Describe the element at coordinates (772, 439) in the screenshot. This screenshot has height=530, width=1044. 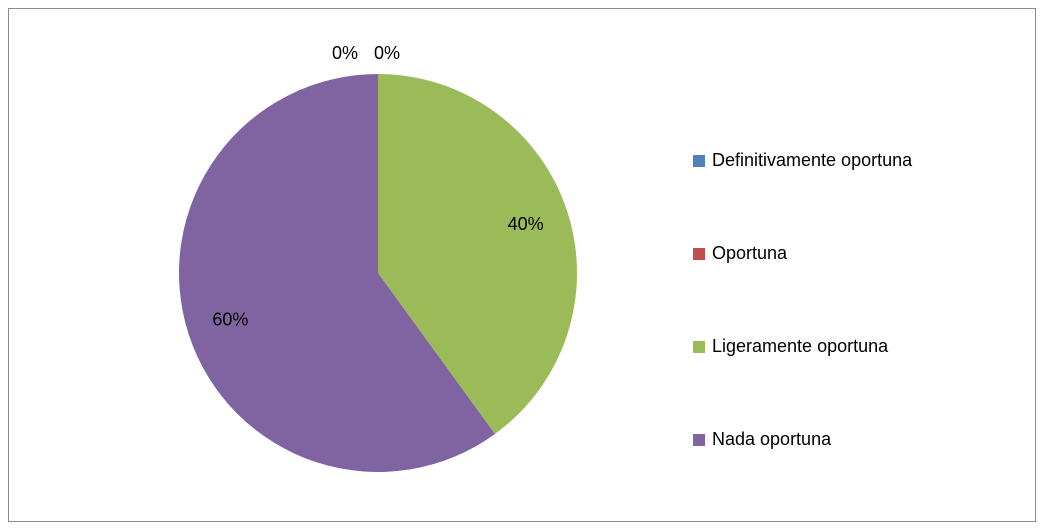
I see `legend-label: Nada oportuna` at that location.